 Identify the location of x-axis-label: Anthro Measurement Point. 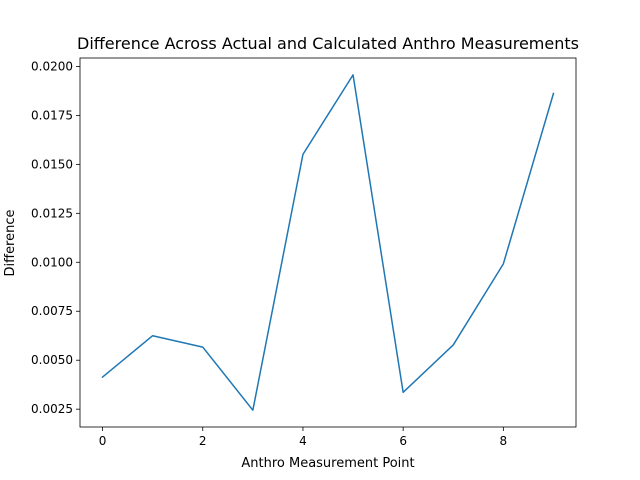
(327, 463).